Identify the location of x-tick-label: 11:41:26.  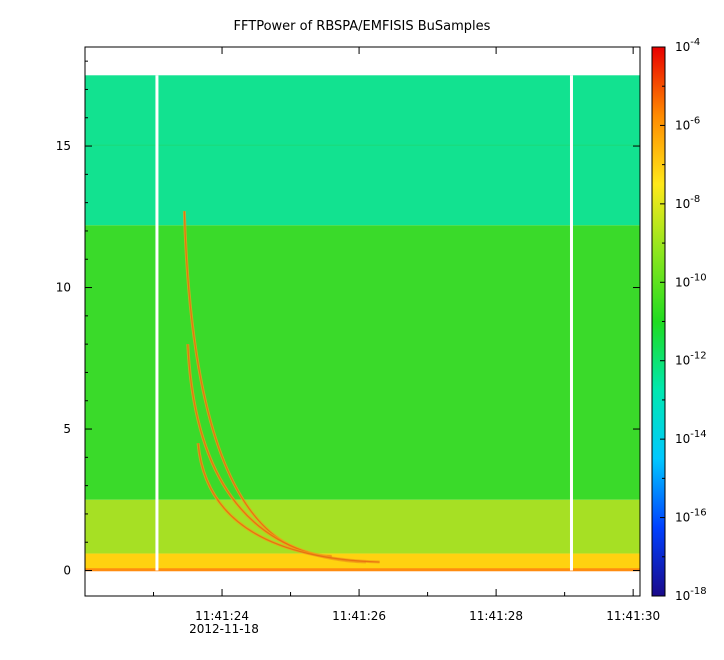
(359, 616).